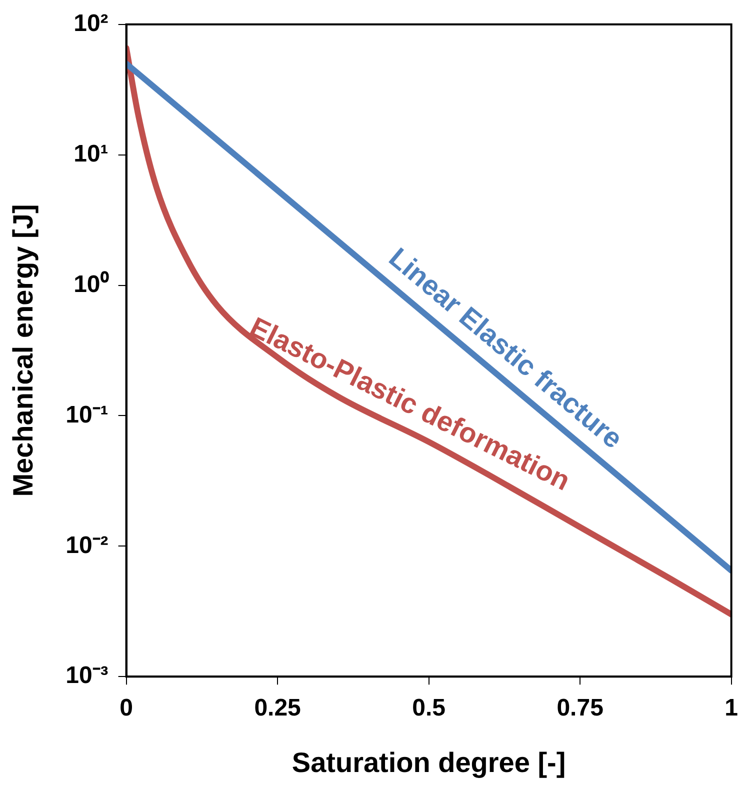 The image size is (748, 791). I want to click on x-axis-title: Saturation degree [-], so click(429, 762).